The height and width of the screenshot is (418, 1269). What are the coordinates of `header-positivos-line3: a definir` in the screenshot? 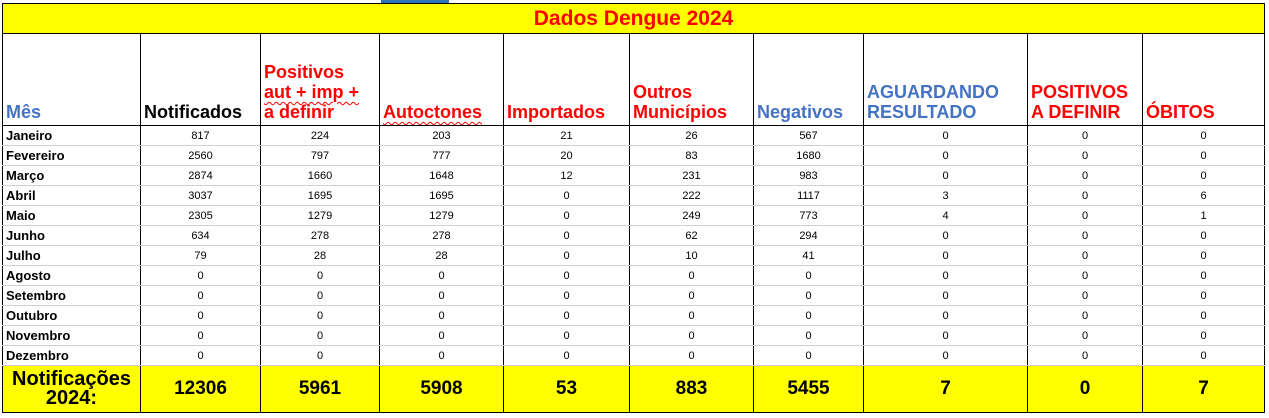 It's located at (299, 112).